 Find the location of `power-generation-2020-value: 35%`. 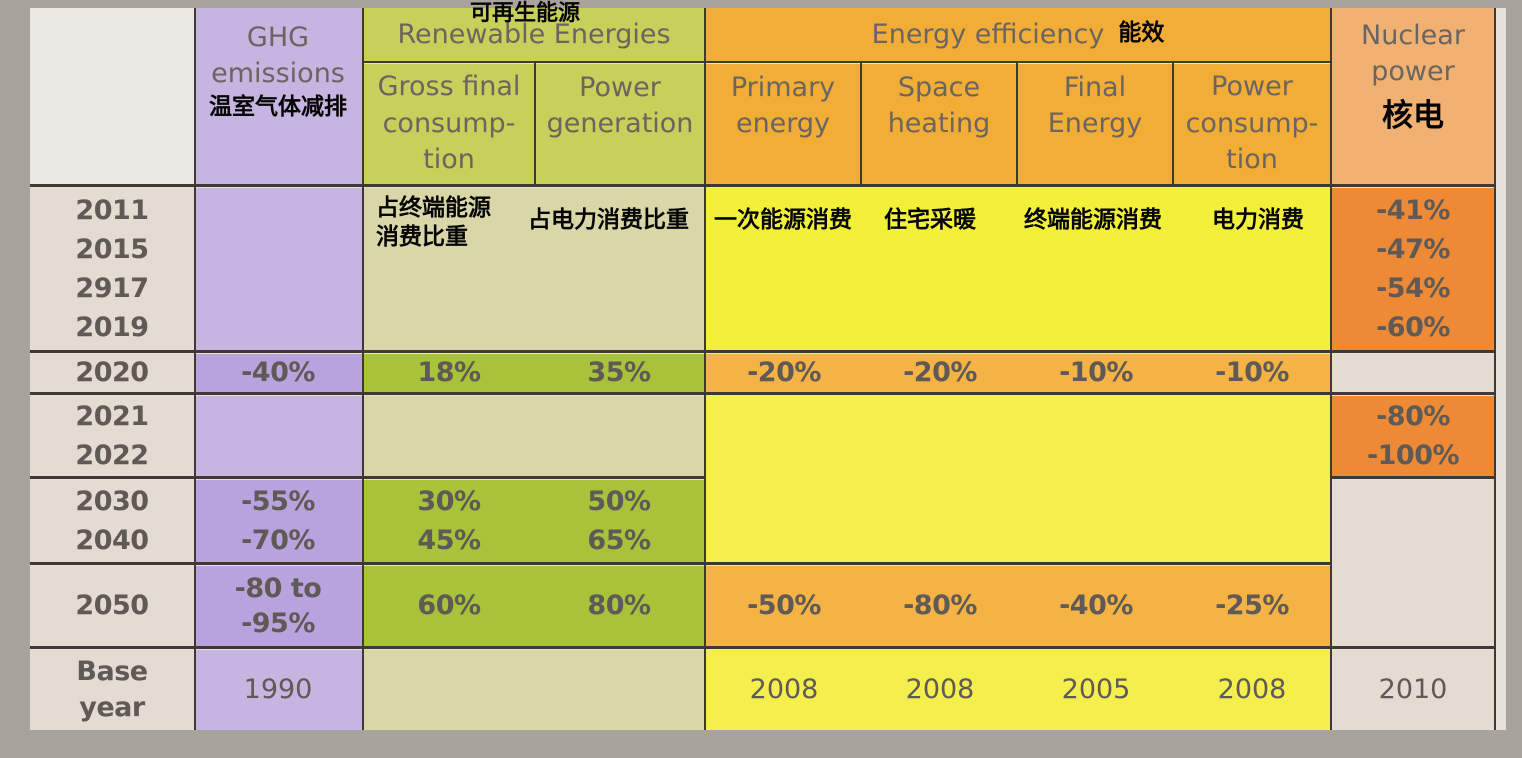

power-generation-2020-value: 35% is located at coordinates (619, 373).